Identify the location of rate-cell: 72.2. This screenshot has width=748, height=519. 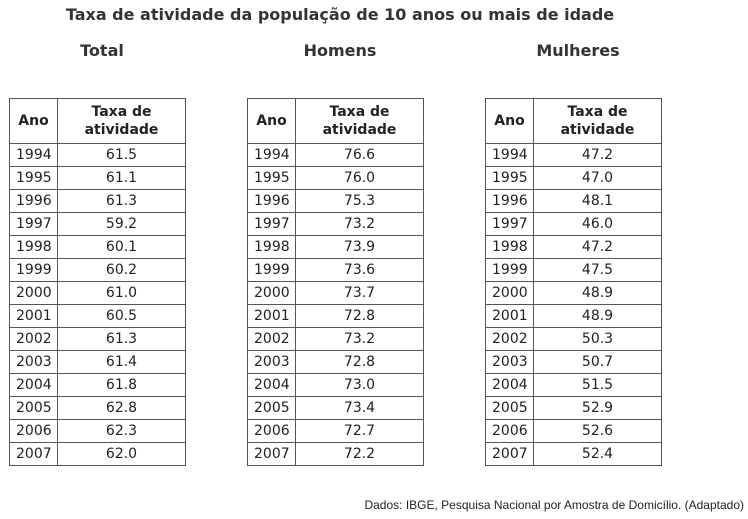
(359, 454).